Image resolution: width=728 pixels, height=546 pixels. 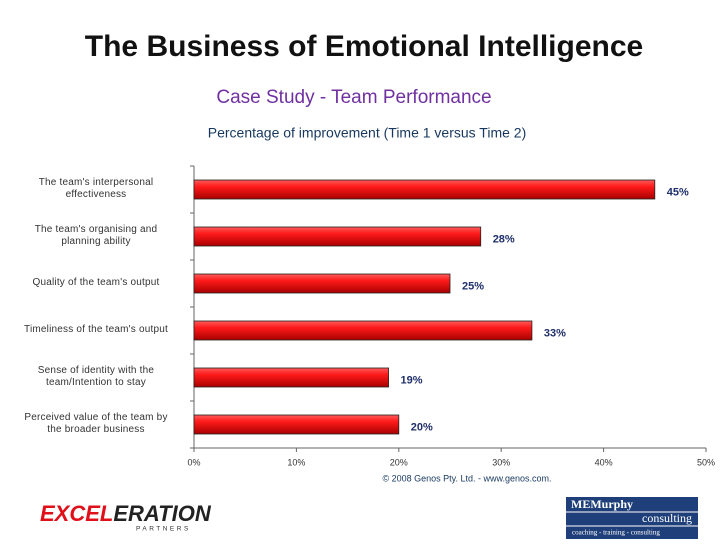 What do you see at coordinates (76, 513) in the screenshot?
I see `left-logo-part: EXCEL` at bounding box center [76, 513].